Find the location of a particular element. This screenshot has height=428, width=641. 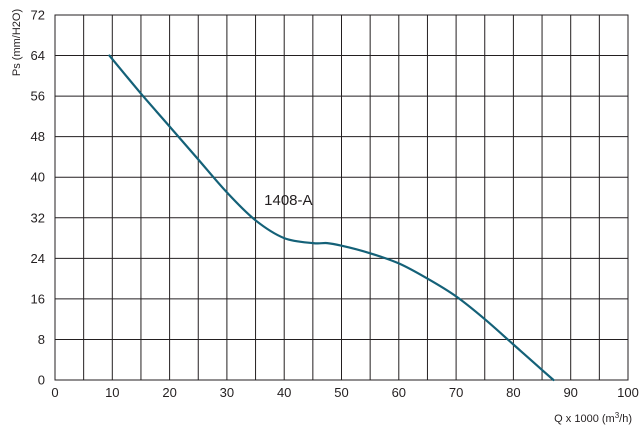

x-axis-label-main: Q x 1000 (m is located at coordinates (584, 419).